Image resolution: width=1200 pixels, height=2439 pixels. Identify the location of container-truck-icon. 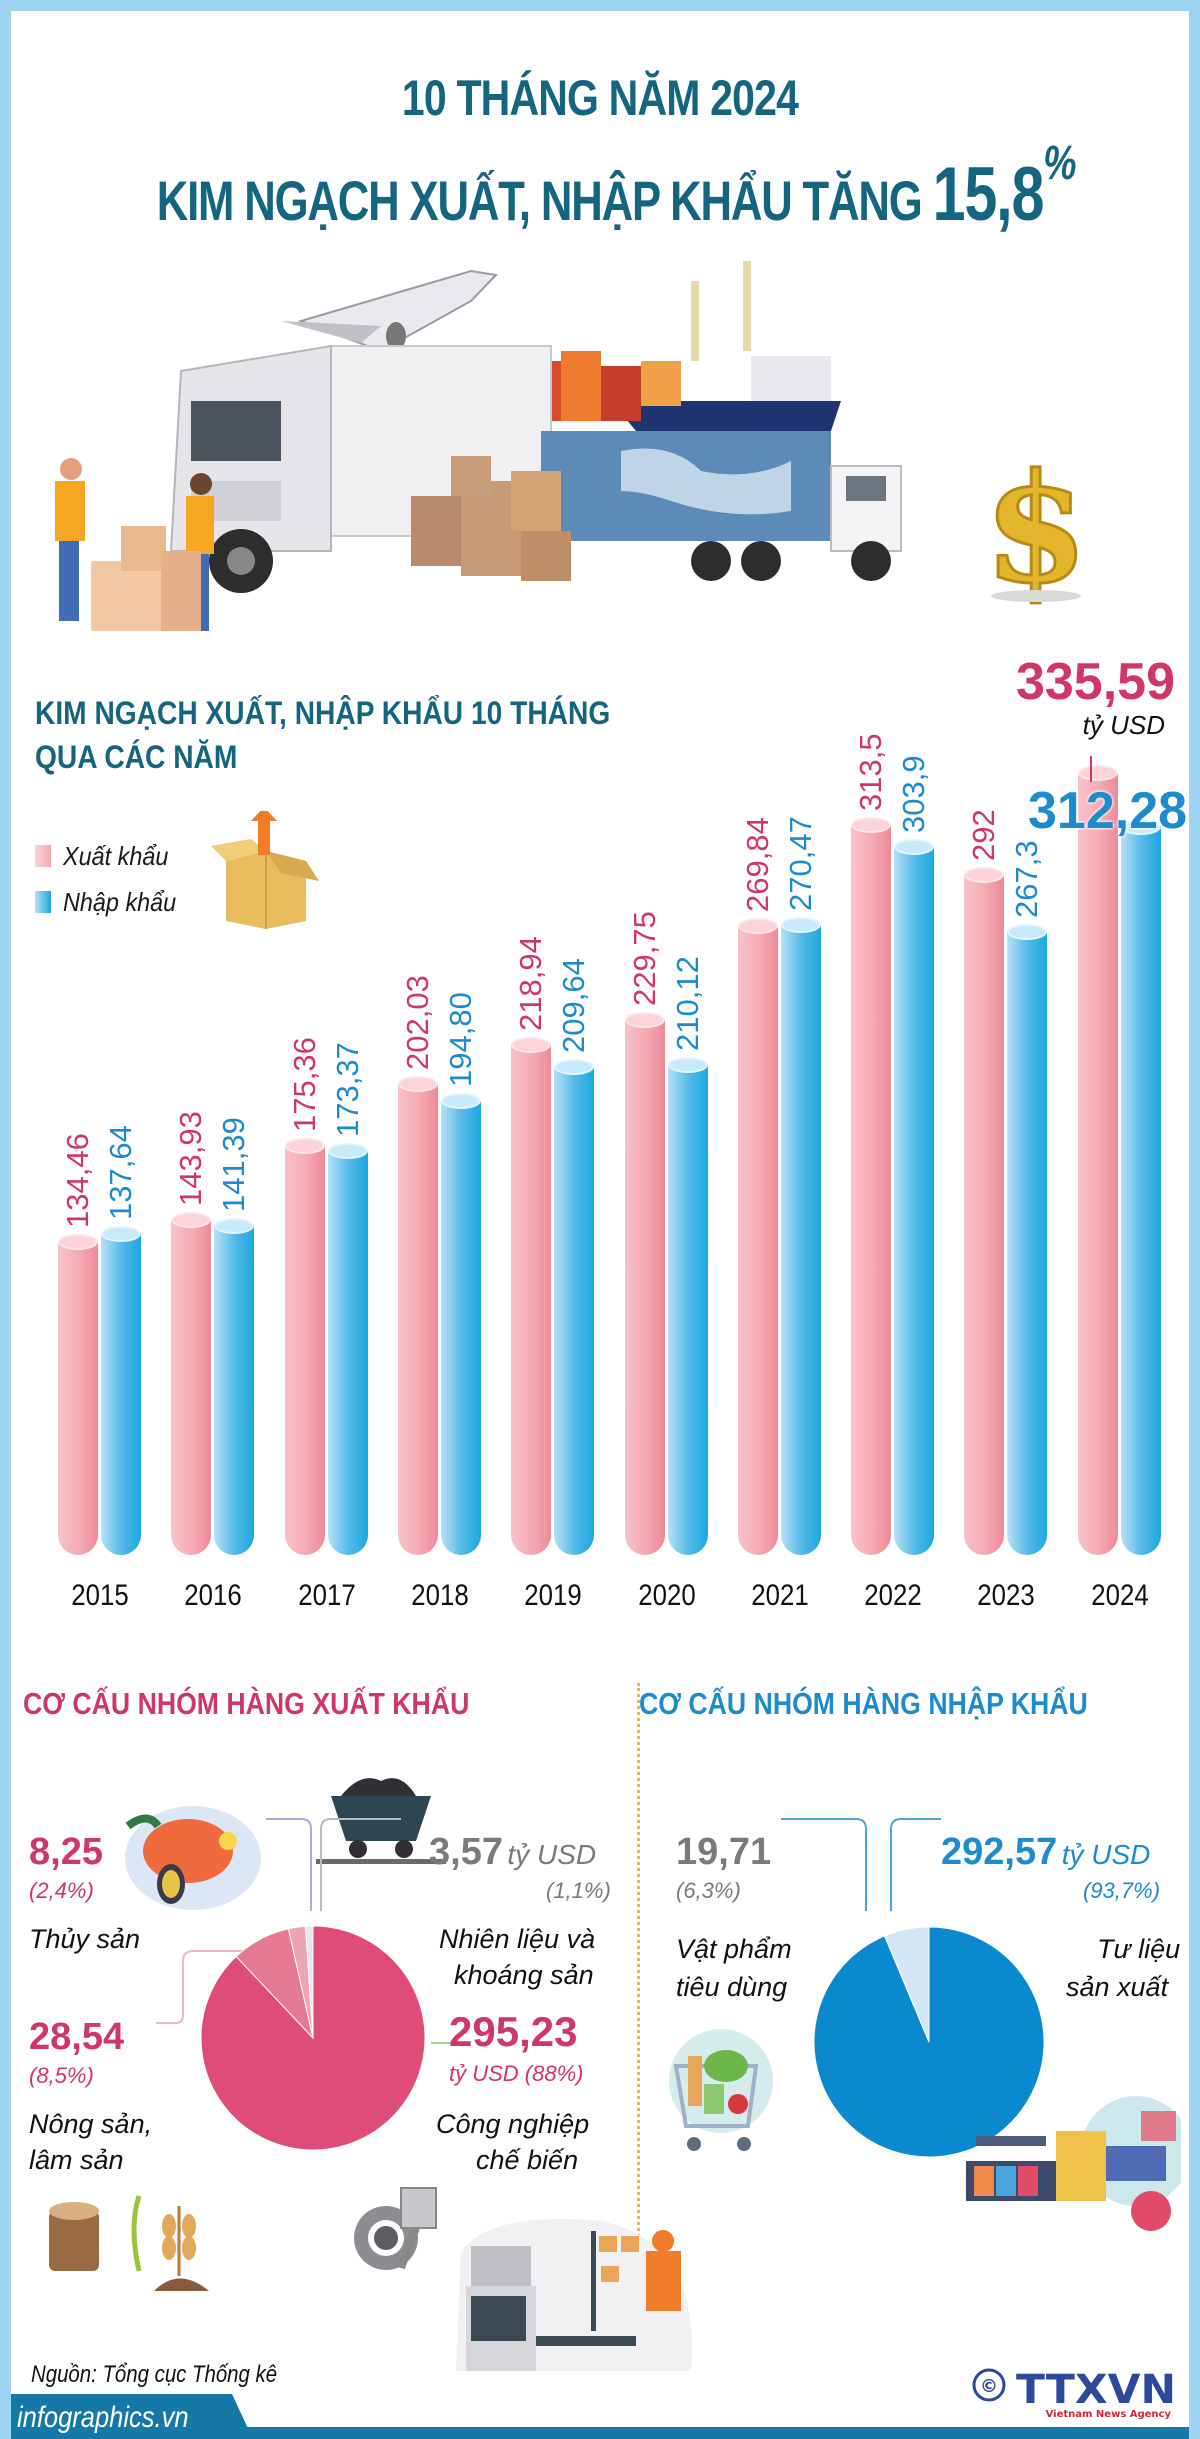
(721, 506).